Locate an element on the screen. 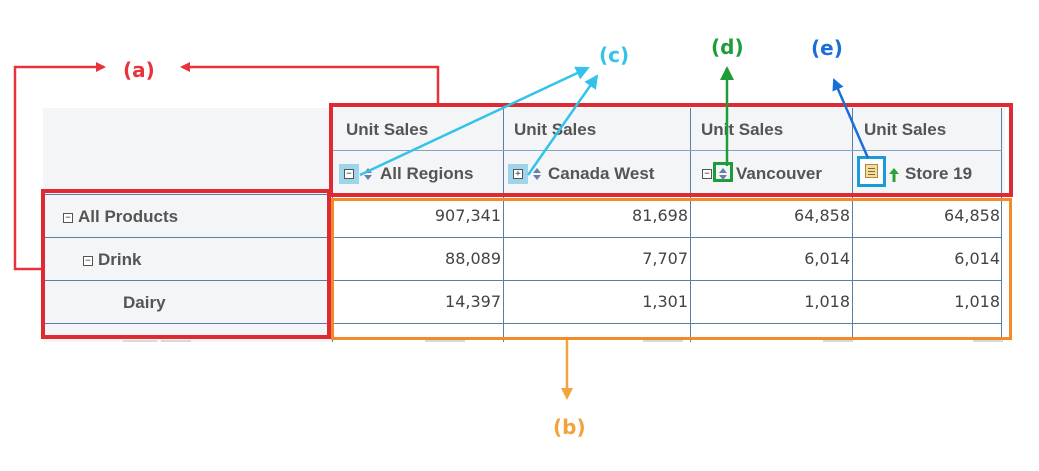  sort-icon-highlight is located at coordinates (723, 172).